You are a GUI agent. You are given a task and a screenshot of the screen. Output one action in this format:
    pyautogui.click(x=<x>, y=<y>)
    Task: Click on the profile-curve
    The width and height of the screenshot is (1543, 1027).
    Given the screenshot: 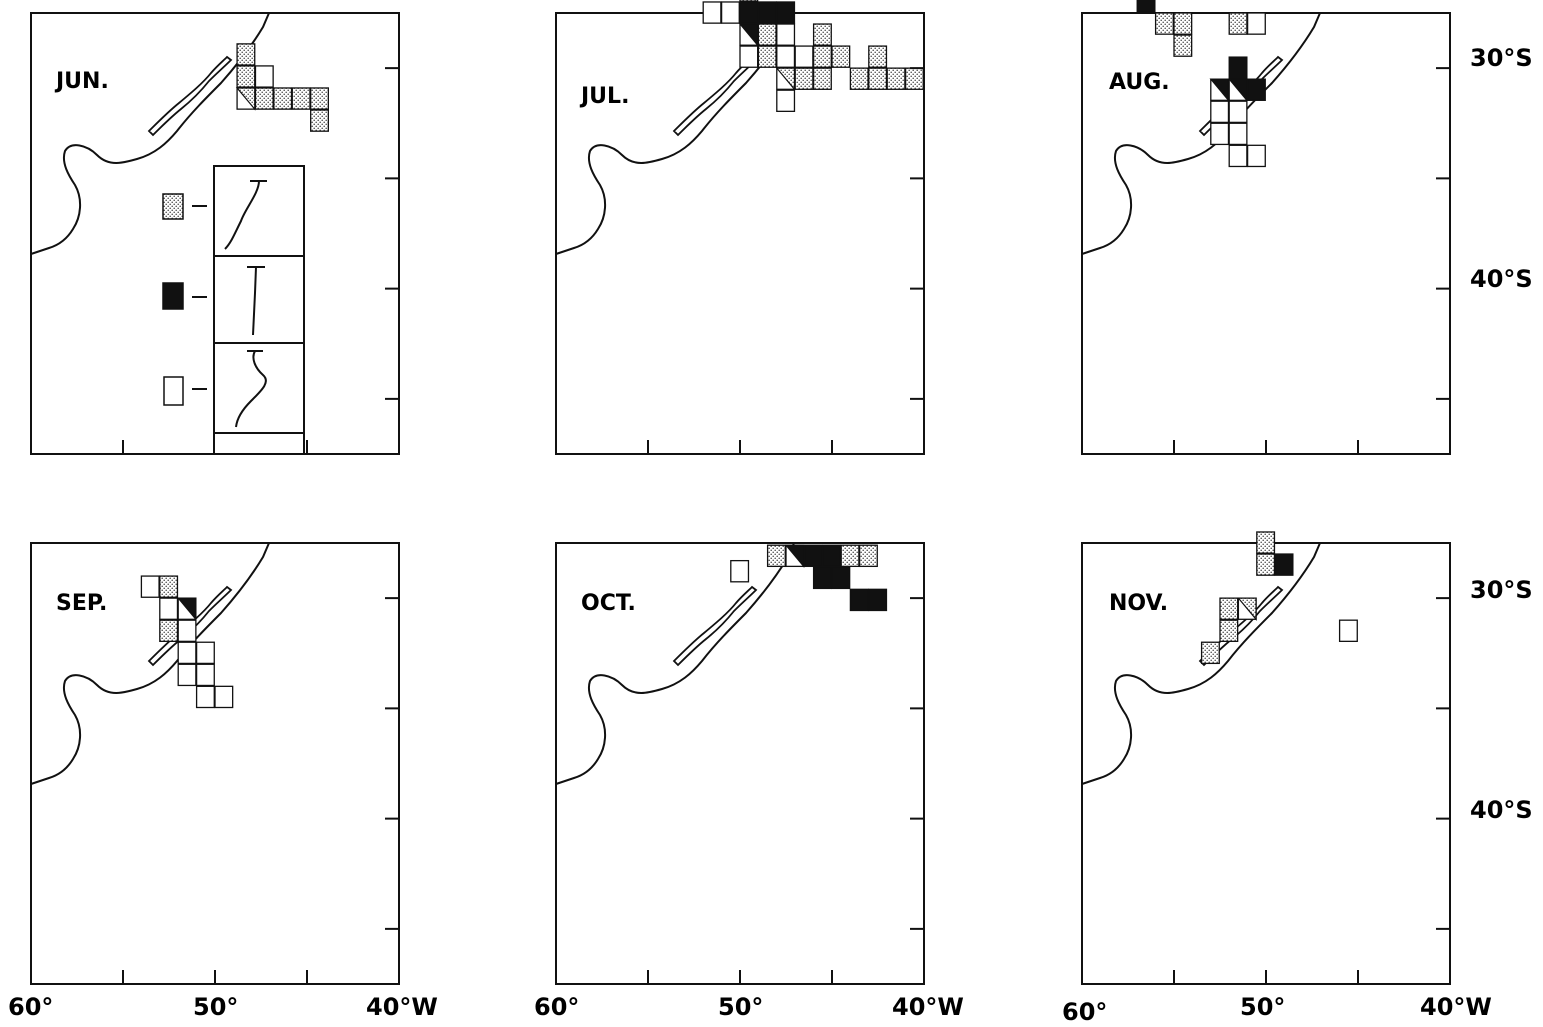 What is the action you would take?
    pyautogui.click(x=245, y=215)
    